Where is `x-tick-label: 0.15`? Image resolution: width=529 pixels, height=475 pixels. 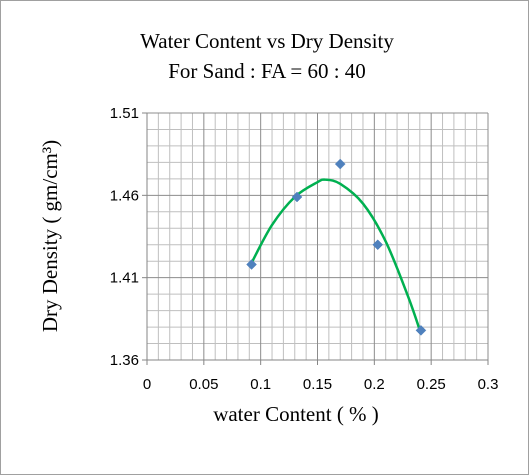
x-tick-label: 0.15 is located at coordinates (317, 384).